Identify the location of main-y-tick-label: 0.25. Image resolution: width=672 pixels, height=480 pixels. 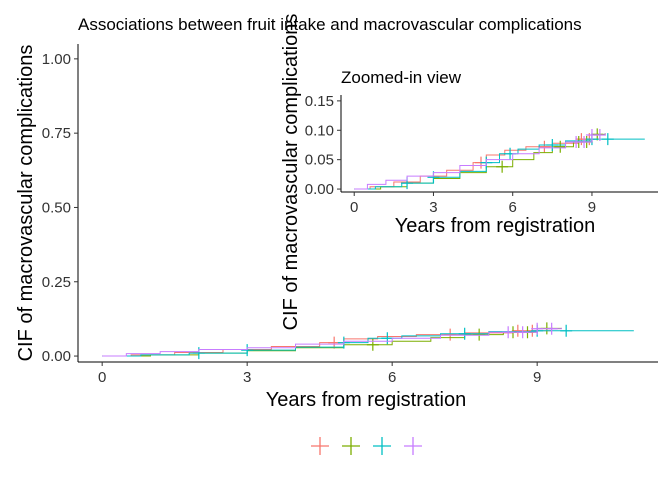
(56, 282).